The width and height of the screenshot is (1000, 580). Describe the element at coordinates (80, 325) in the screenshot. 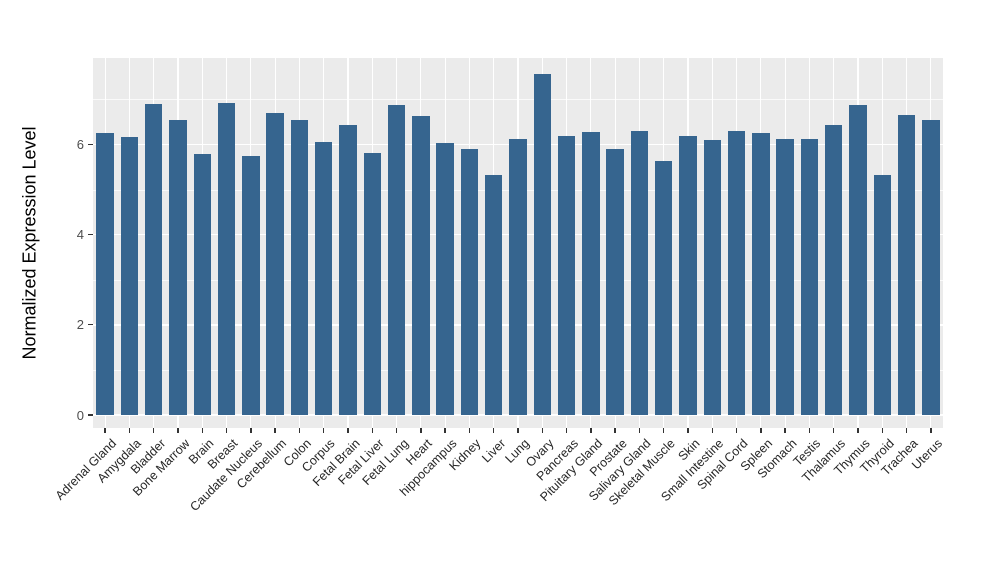

I see `y-tick-label: 2` at that location.